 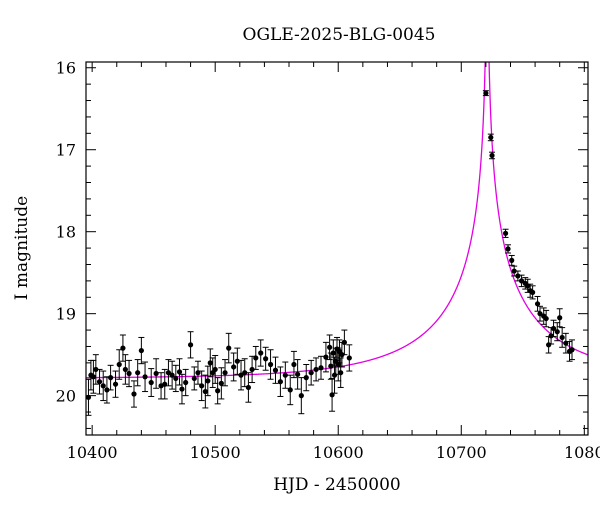 I want to click on y-tick-label: 18, so click(x=66, y=232).